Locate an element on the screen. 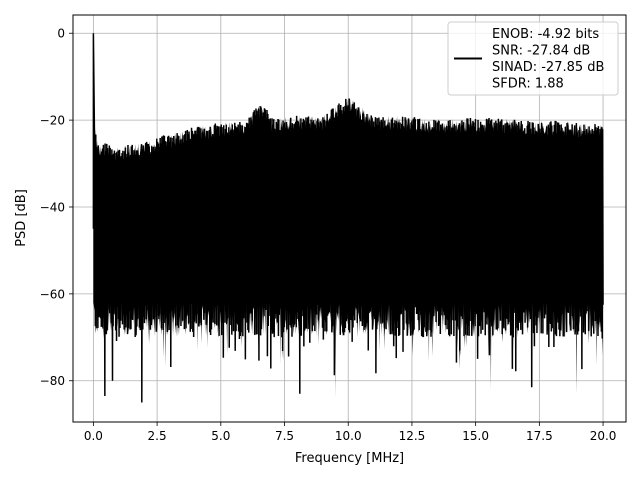 The width and height of the screenshot is (640, 480). x-axis-ticks: 0.0 2.5 5.0 7.5 10.0 12.5 15.0 17.5 20.0 is located at coordinates (350, 432).